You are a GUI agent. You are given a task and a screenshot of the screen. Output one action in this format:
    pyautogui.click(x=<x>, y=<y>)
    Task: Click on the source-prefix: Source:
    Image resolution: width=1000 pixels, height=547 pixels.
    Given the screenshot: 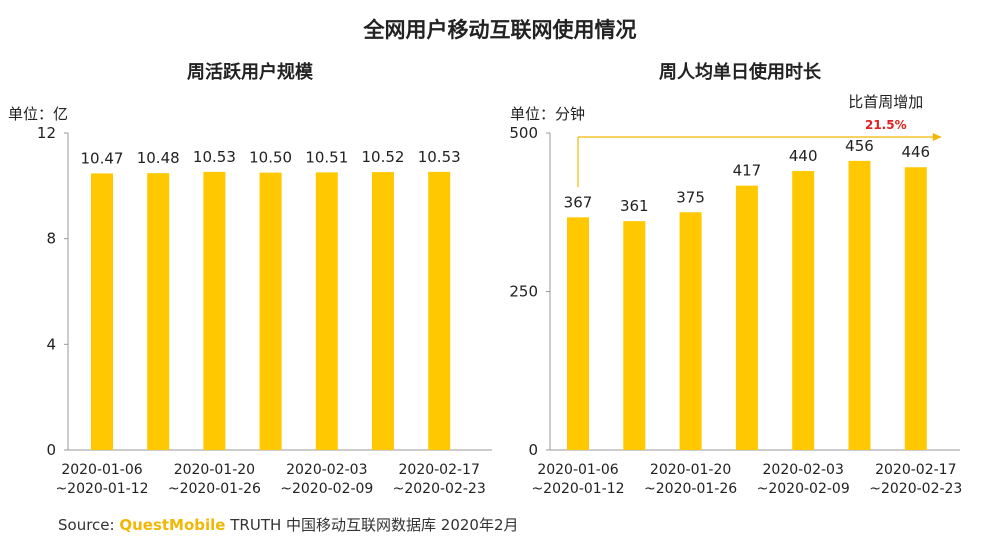 What is the action you would take?
    pyautogui.click(x=89, y=525)
    